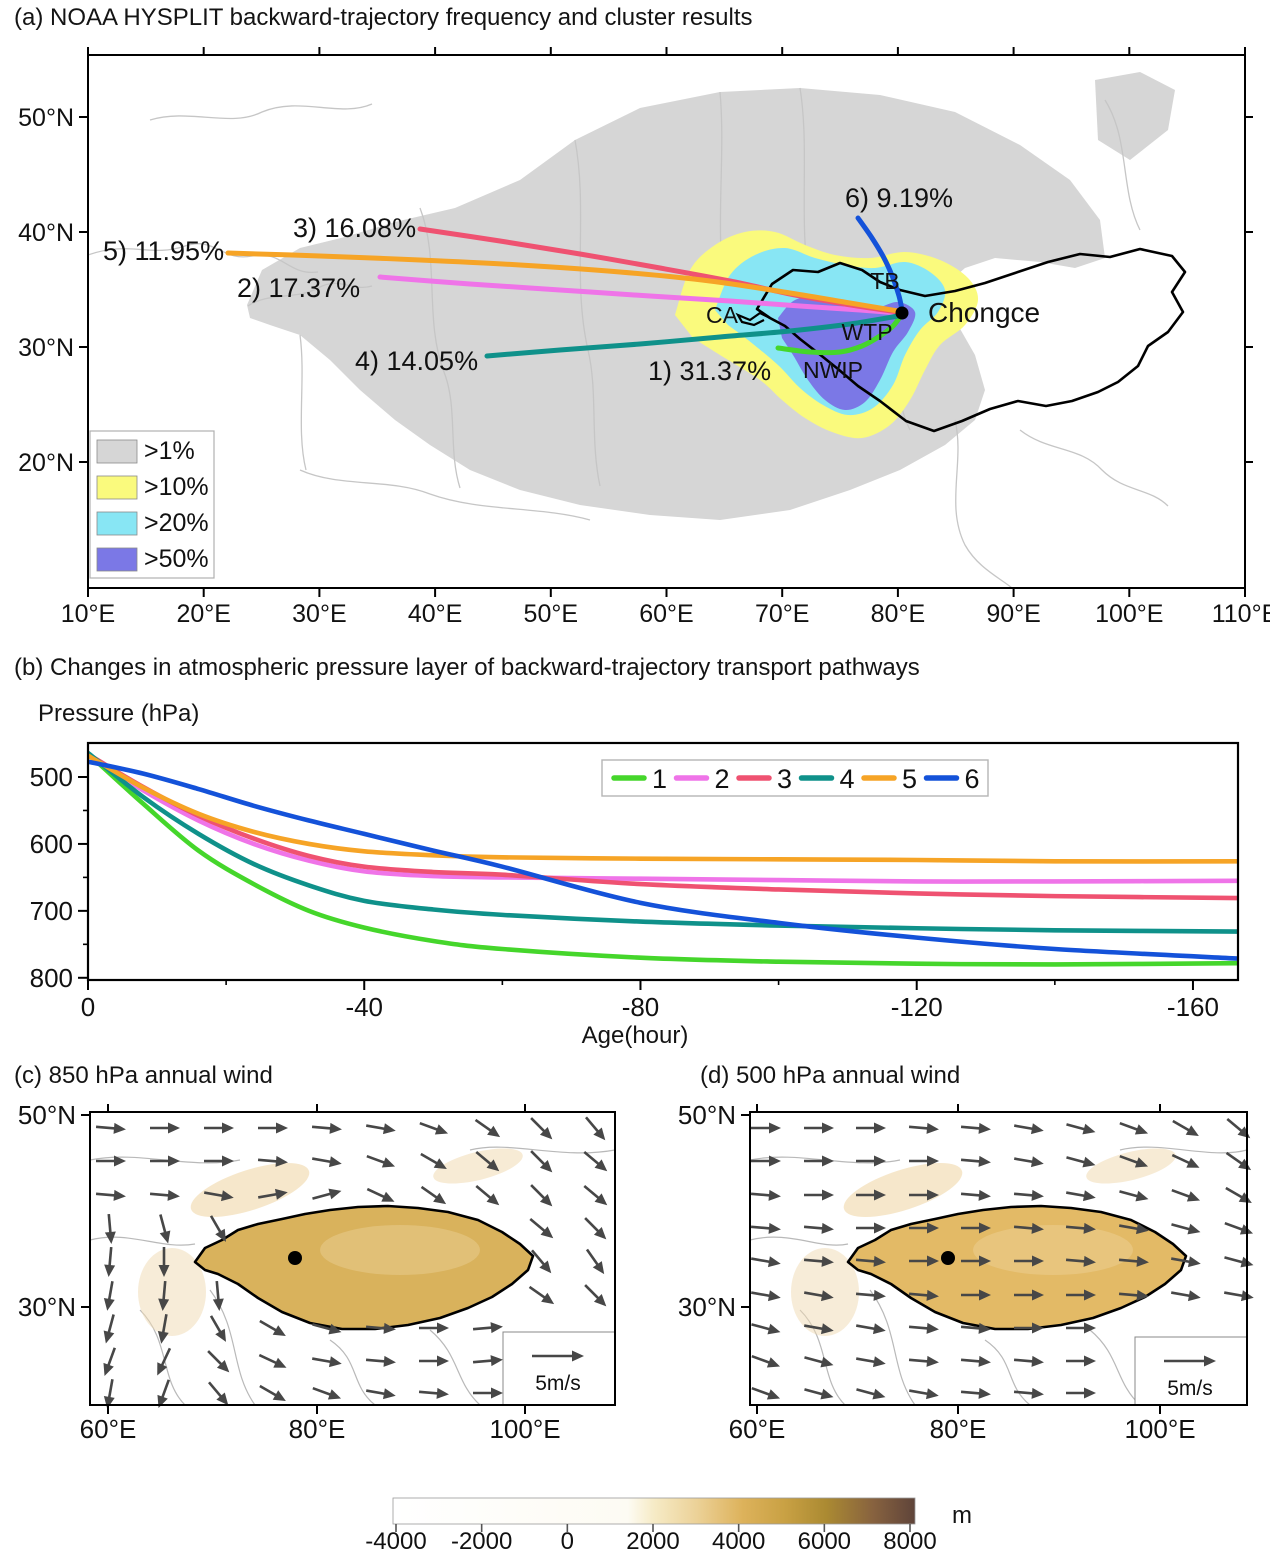 The height and width of the screenshot is (1550, 1270). What do you see at coordinates (795, 778) in the screenshot?
I see `chart-legend-box` at bounding box center [795, 778].